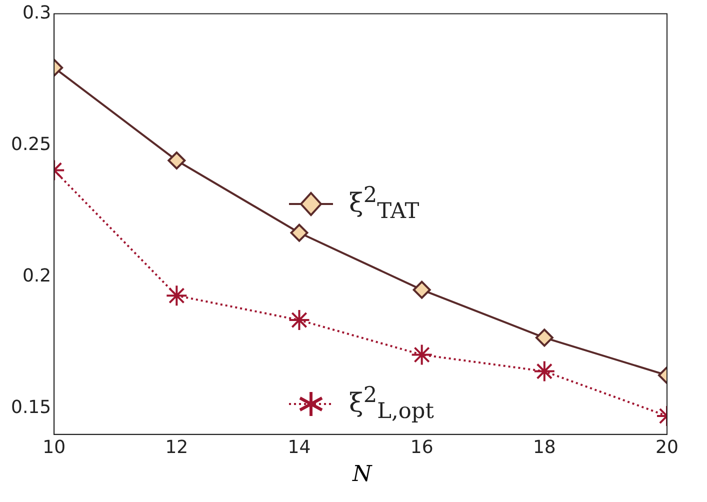  Describe the element at coordinates (299, 447) in the screenshot. I see `x-tick-label: 14` at that location.